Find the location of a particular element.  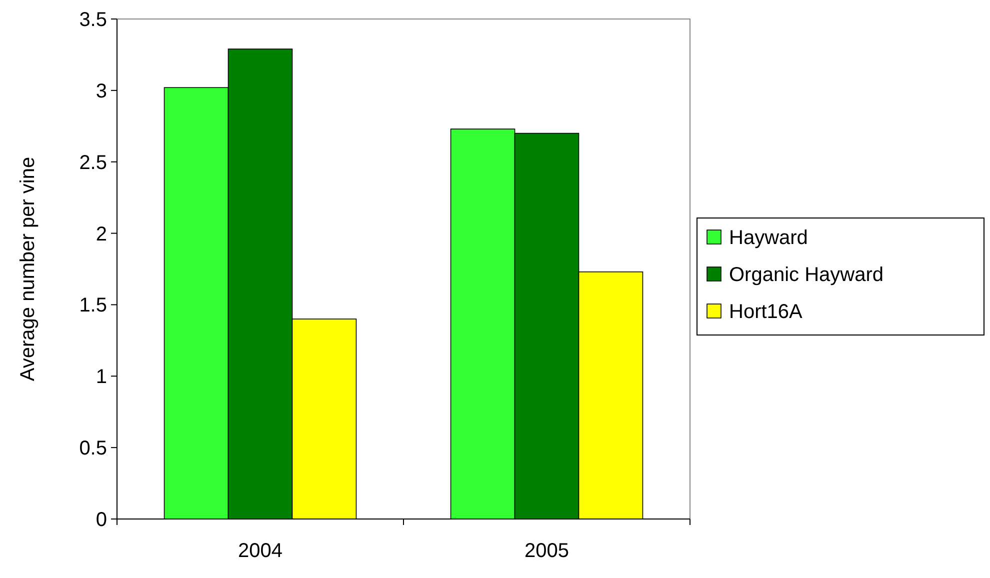

y-tick-label: 0 is located at coordinates (101, 520).